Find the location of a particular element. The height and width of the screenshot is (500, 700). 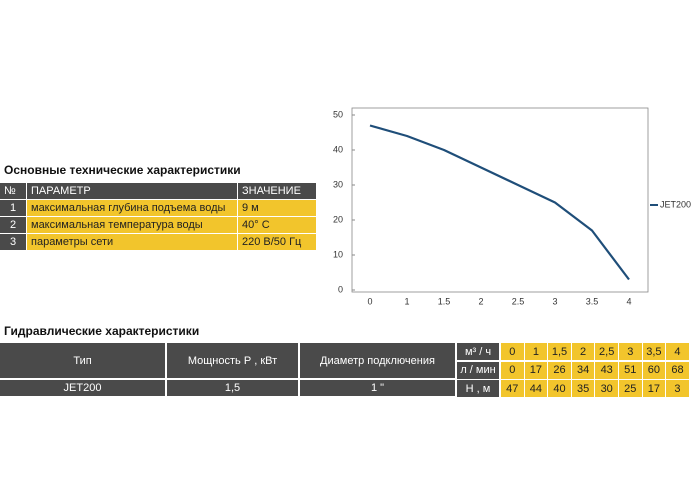

table2-value: 2,5 is located at coordinates (606, 351).